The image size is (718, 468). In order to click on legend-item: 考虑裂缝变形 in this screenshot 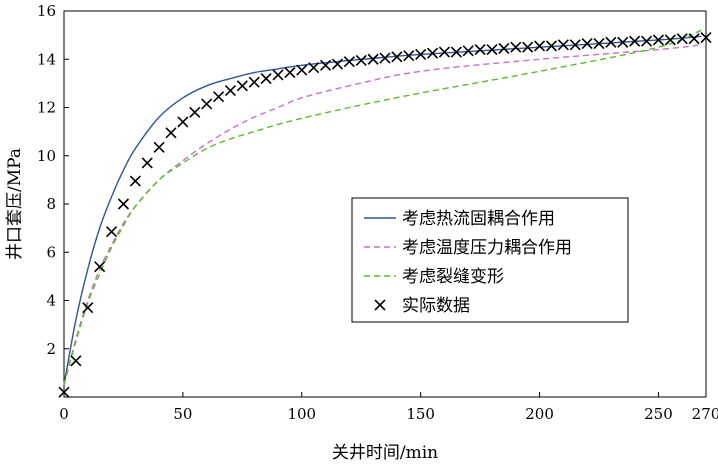, I will do `click(434, 277)`.